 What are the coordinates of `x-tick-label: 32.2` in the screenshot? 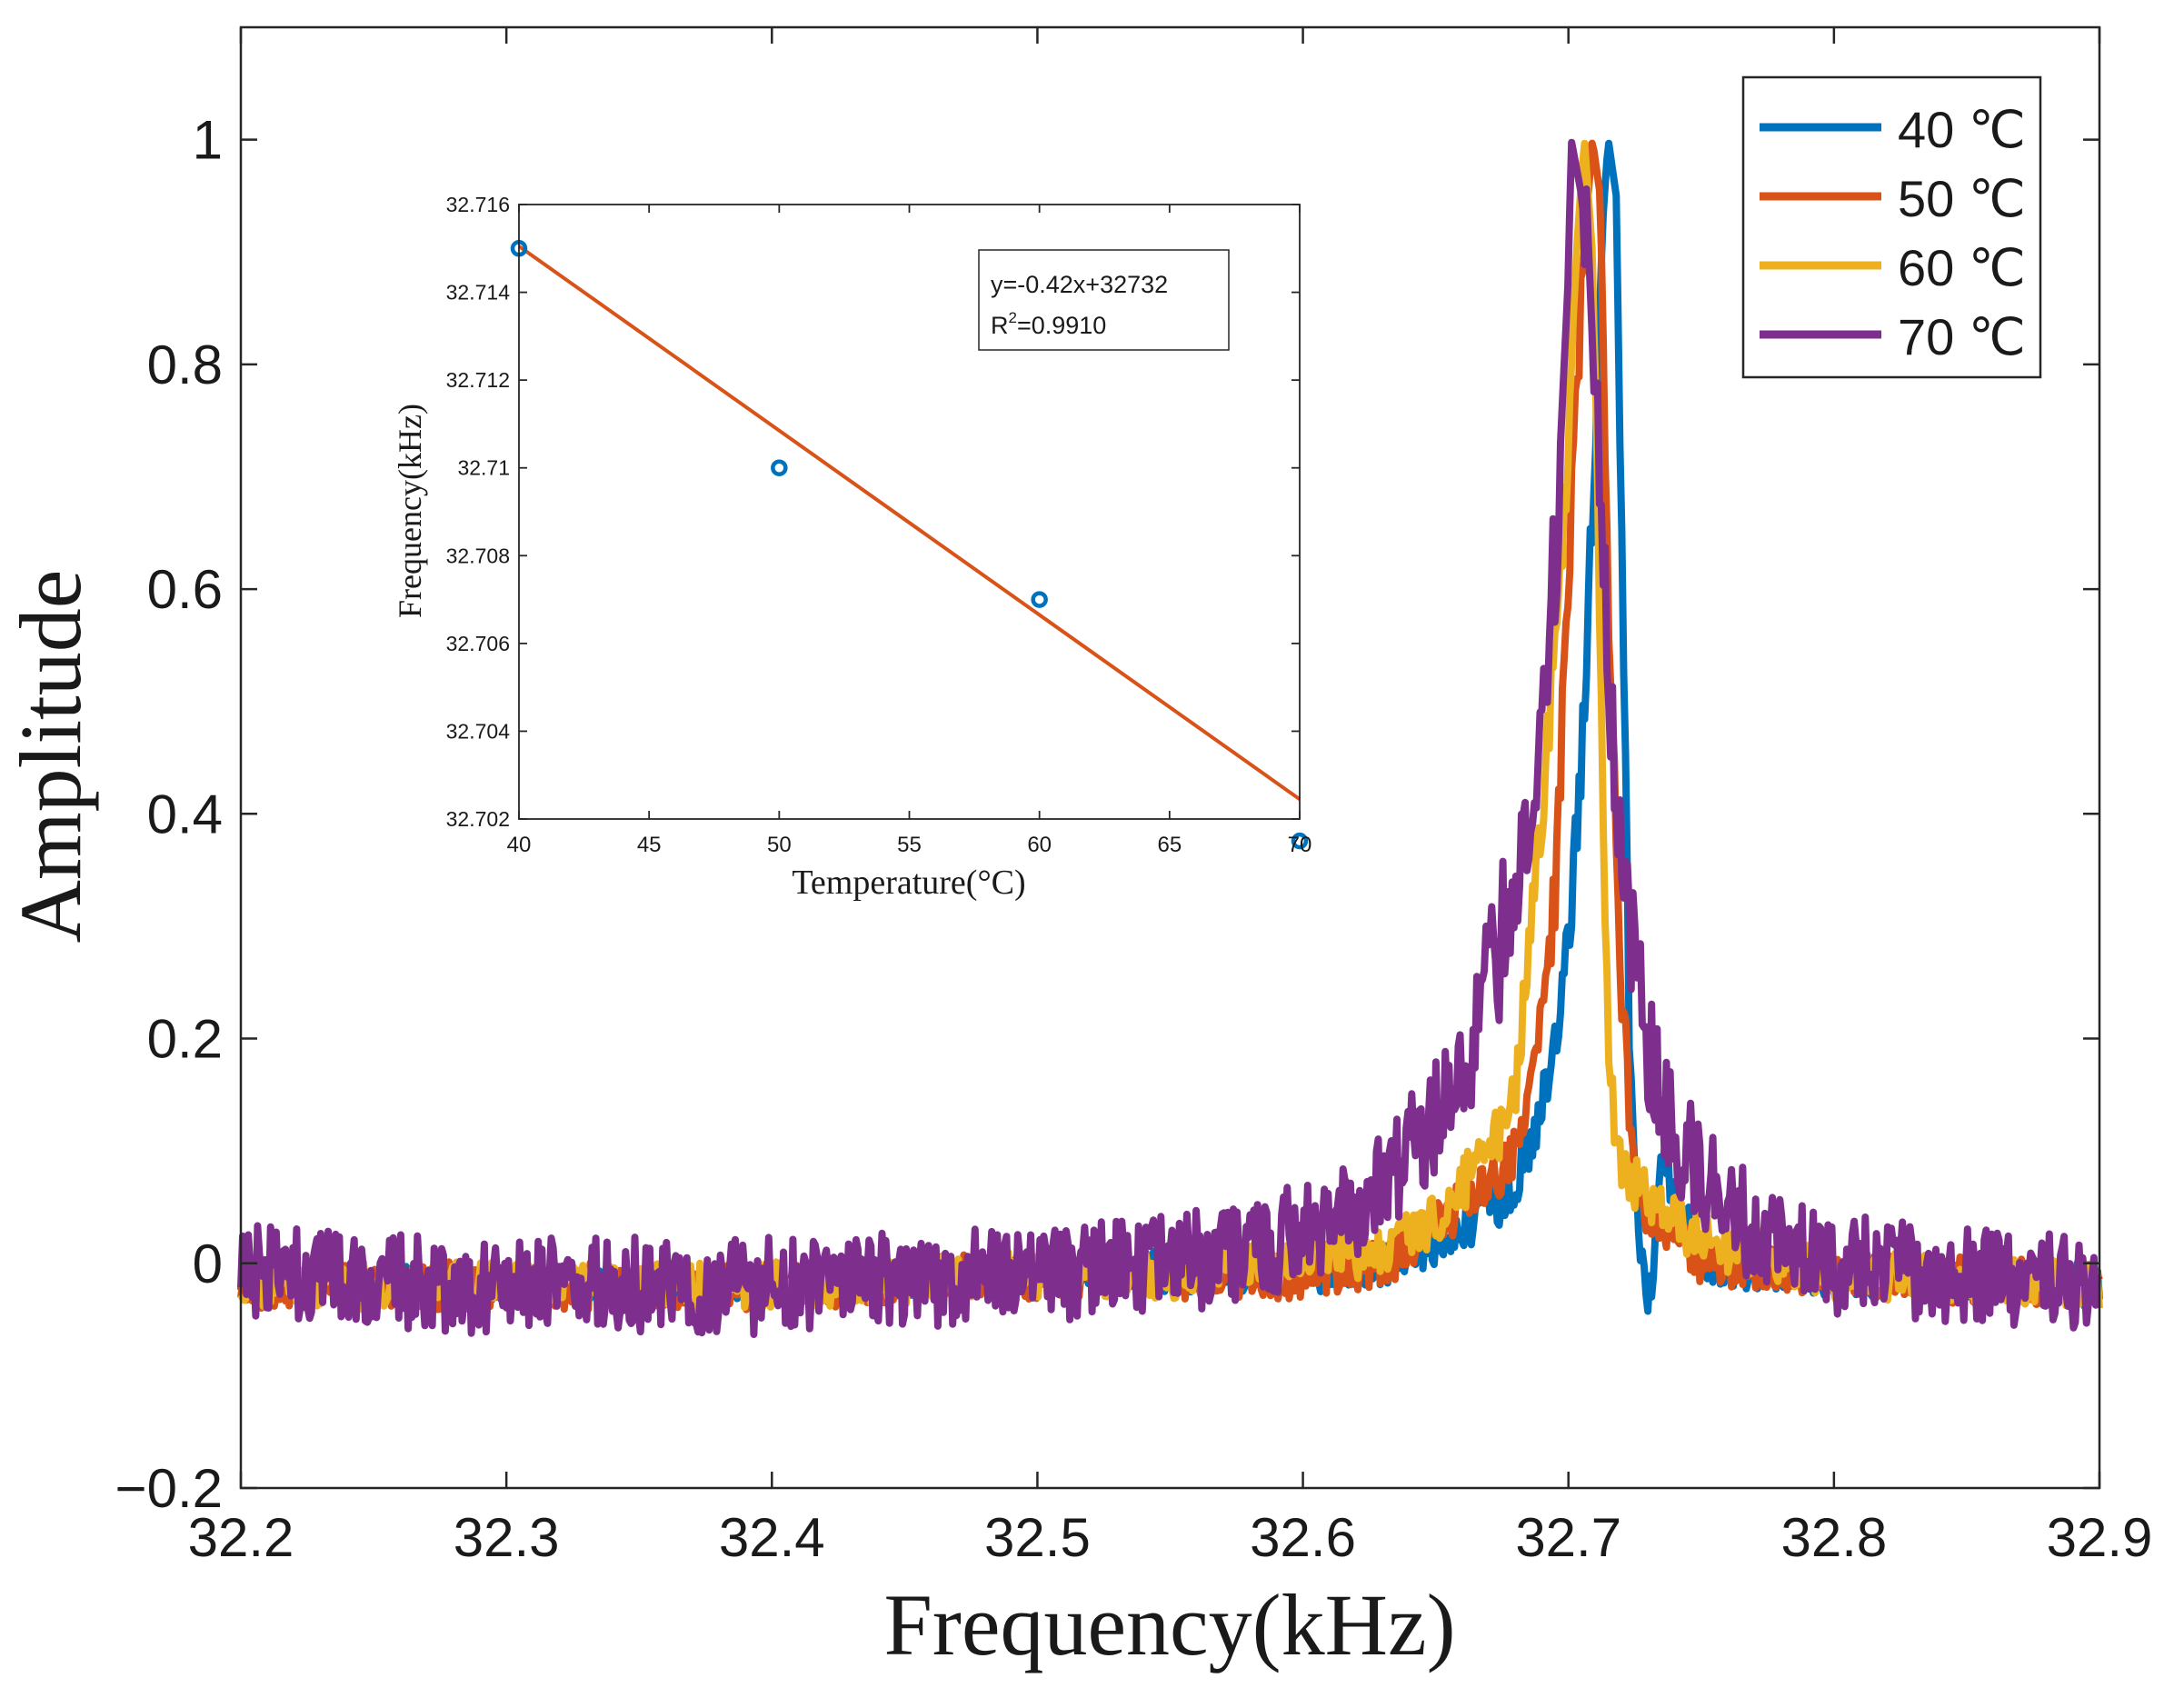 It's located at (241, 1538).